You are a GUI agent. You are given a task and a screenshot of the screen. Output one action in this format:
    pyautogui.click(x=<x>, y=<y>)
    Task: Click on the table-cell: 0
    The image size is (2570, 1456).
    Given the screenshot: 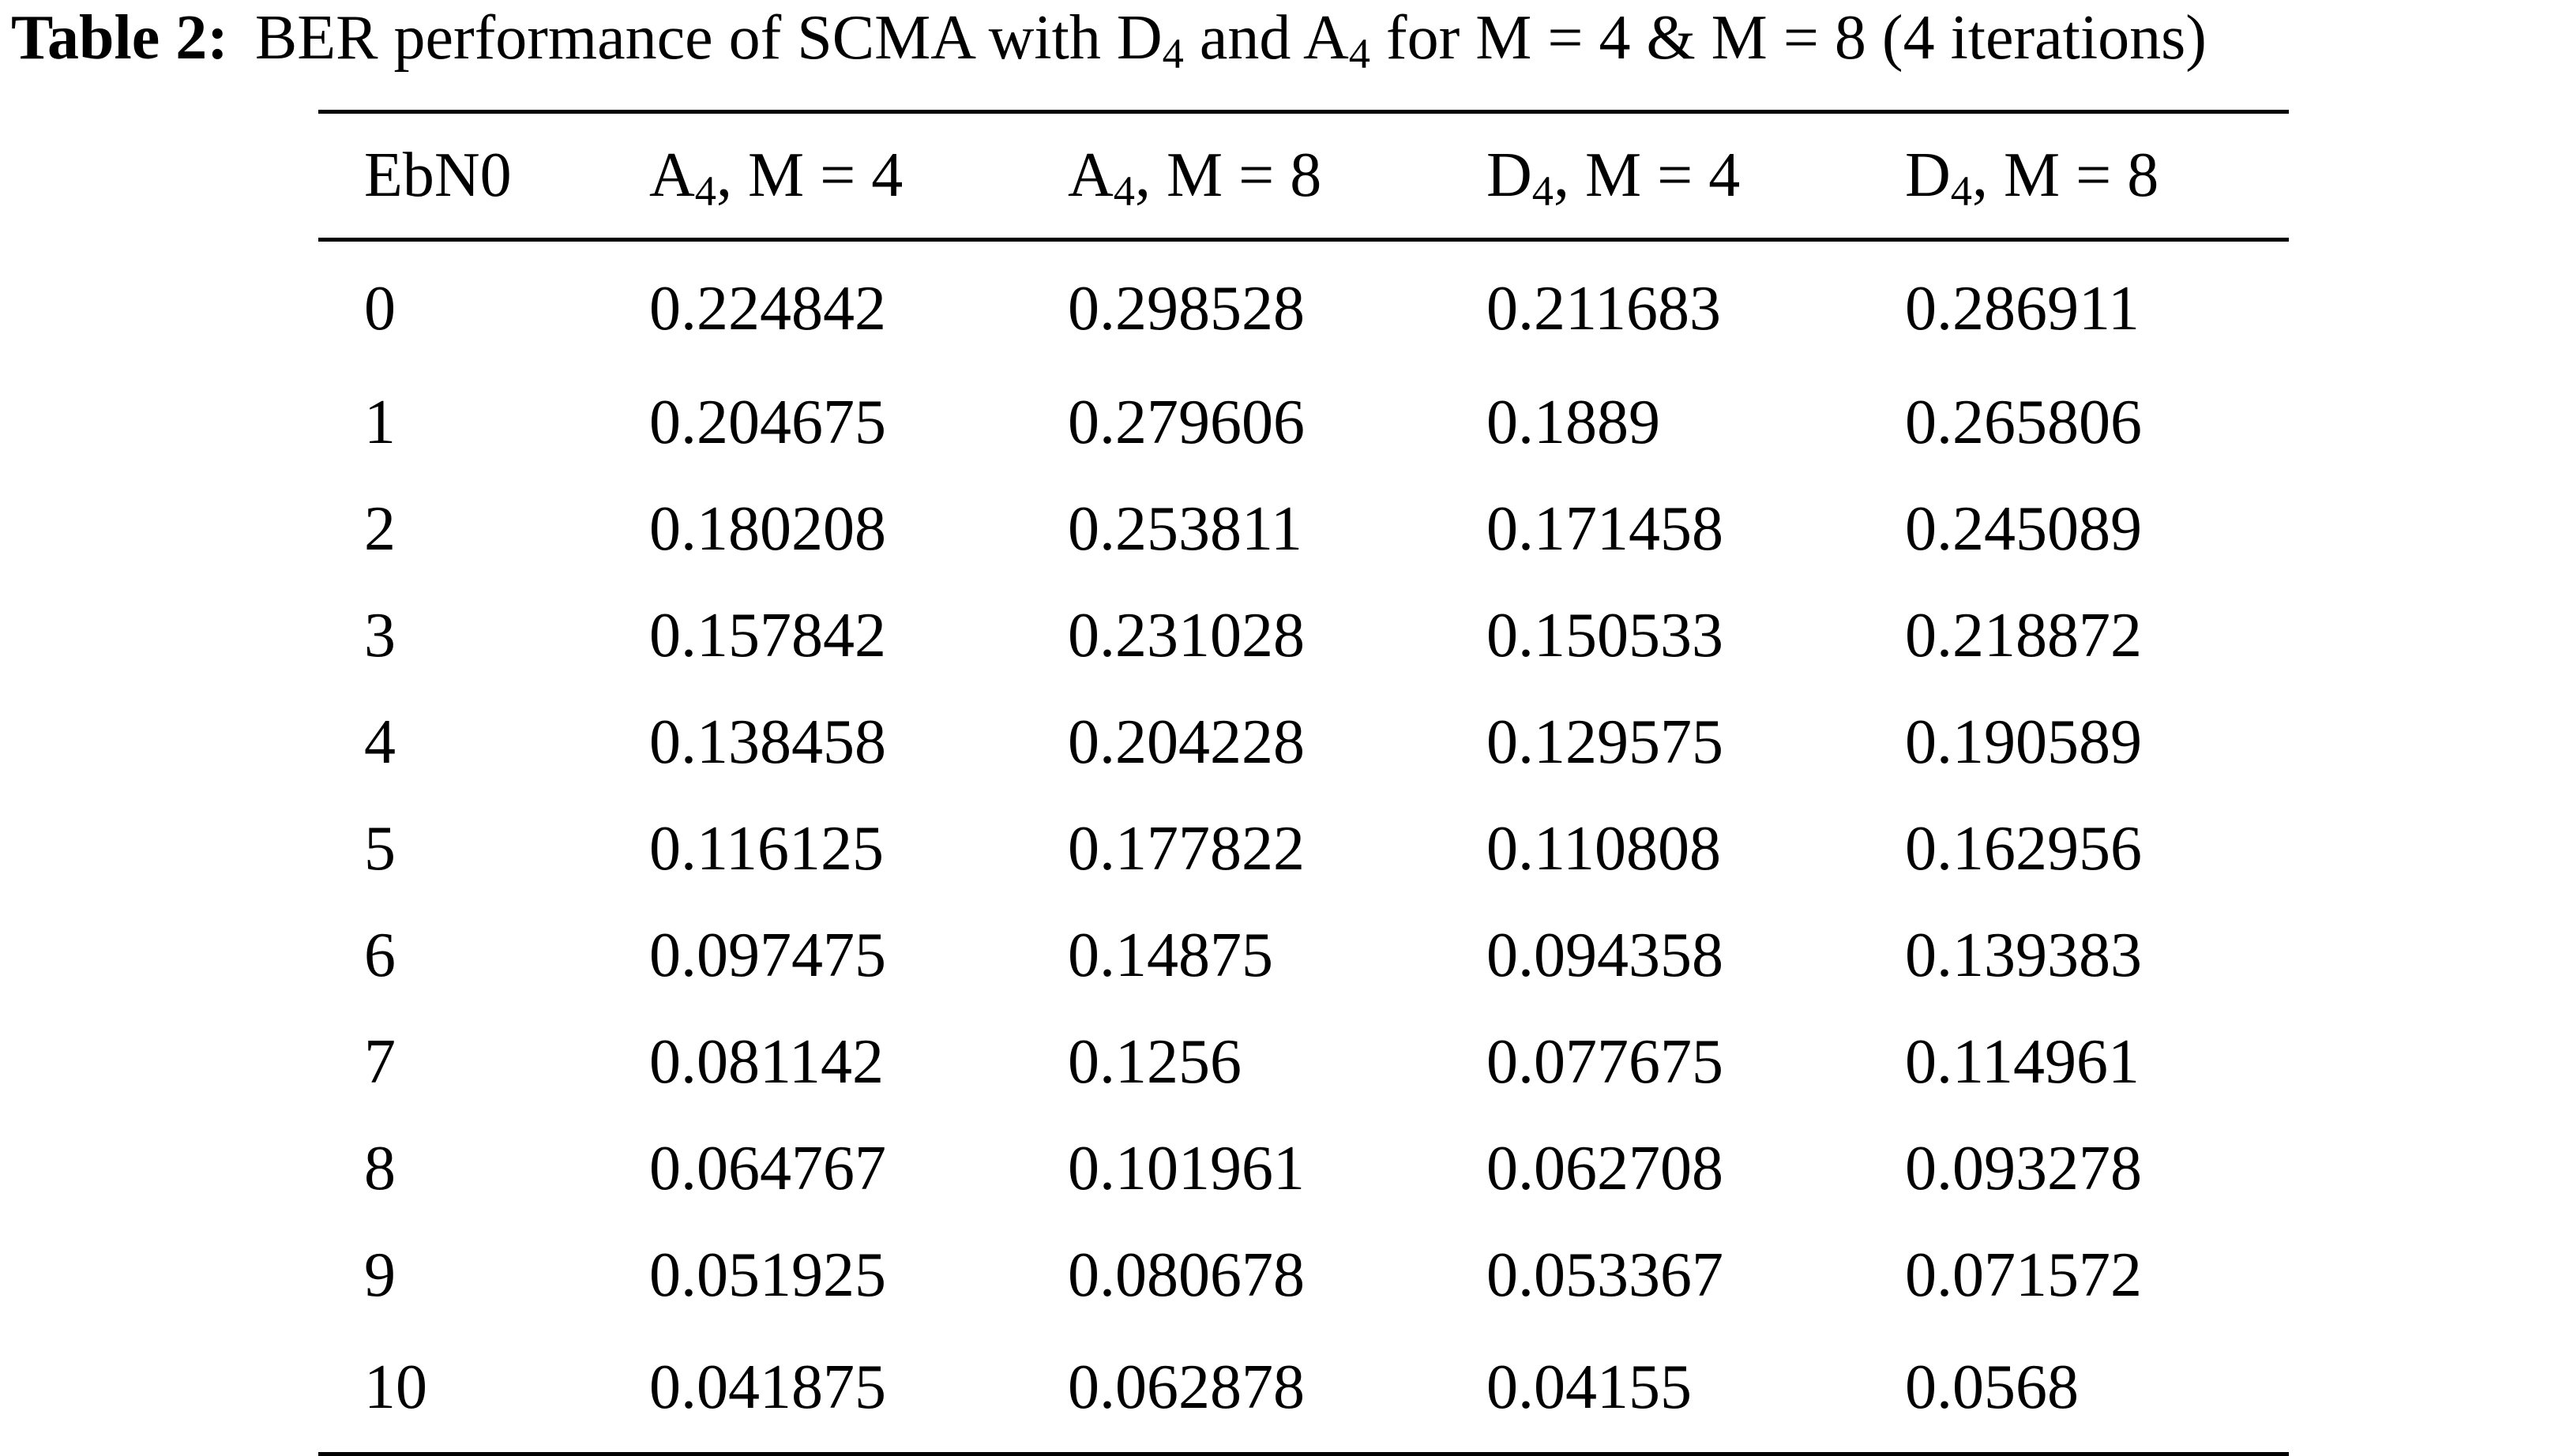 What is the action you would take?
    pyautogui.click(x=380, y=308)
    